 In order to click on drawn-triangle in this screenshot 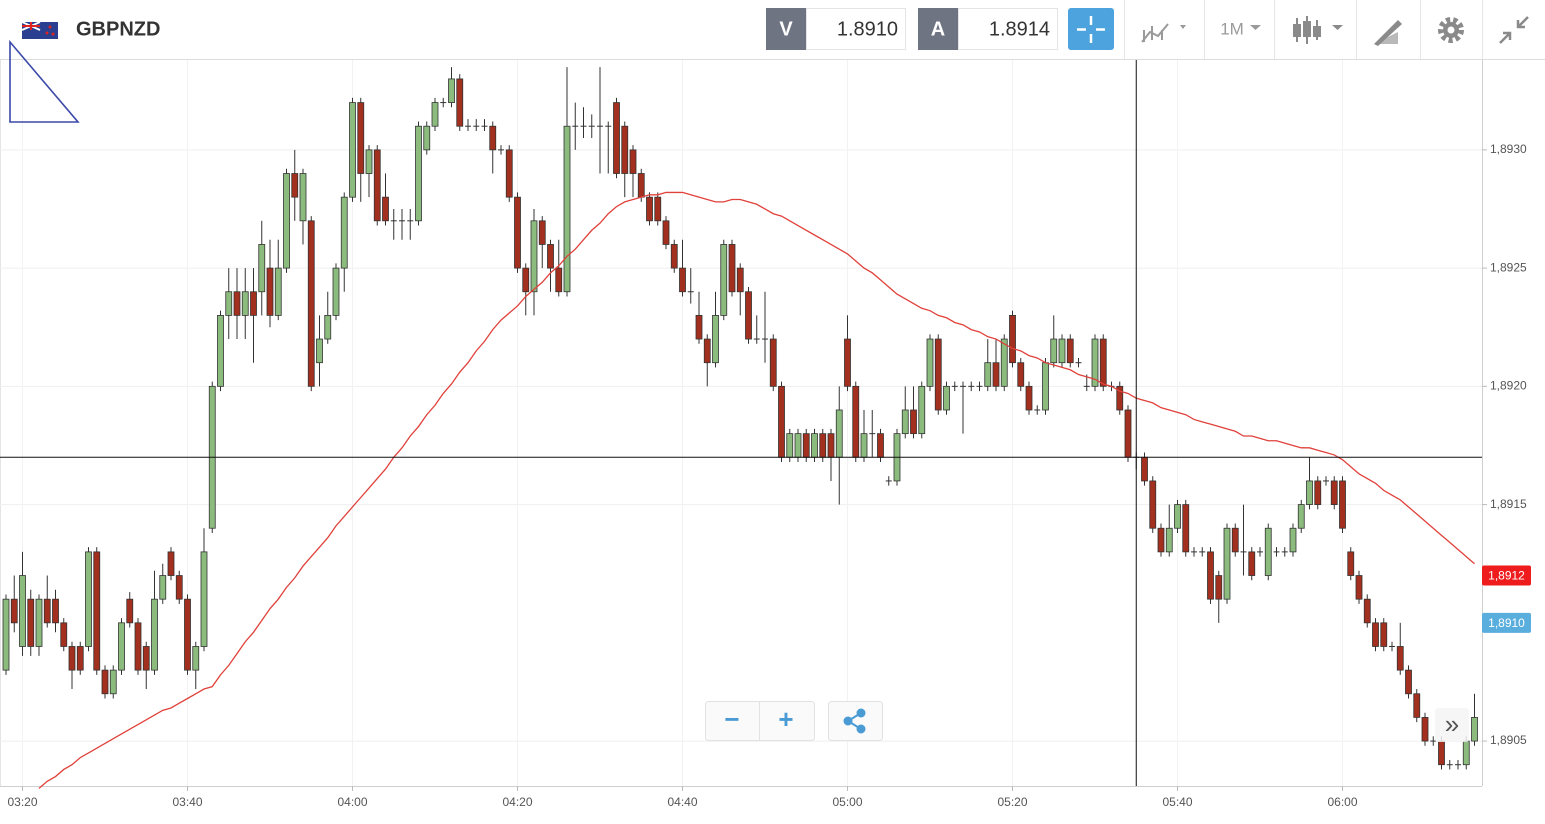, I will do `click(44, 81)`.